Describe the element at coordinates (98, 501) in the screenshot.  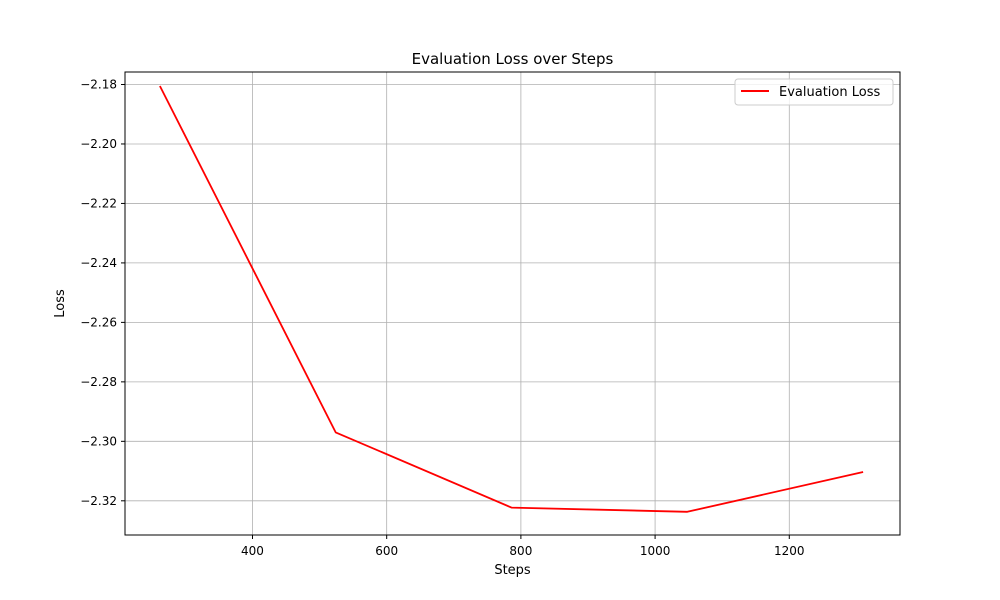
I see `y-tick-label: −2.32` at that location.